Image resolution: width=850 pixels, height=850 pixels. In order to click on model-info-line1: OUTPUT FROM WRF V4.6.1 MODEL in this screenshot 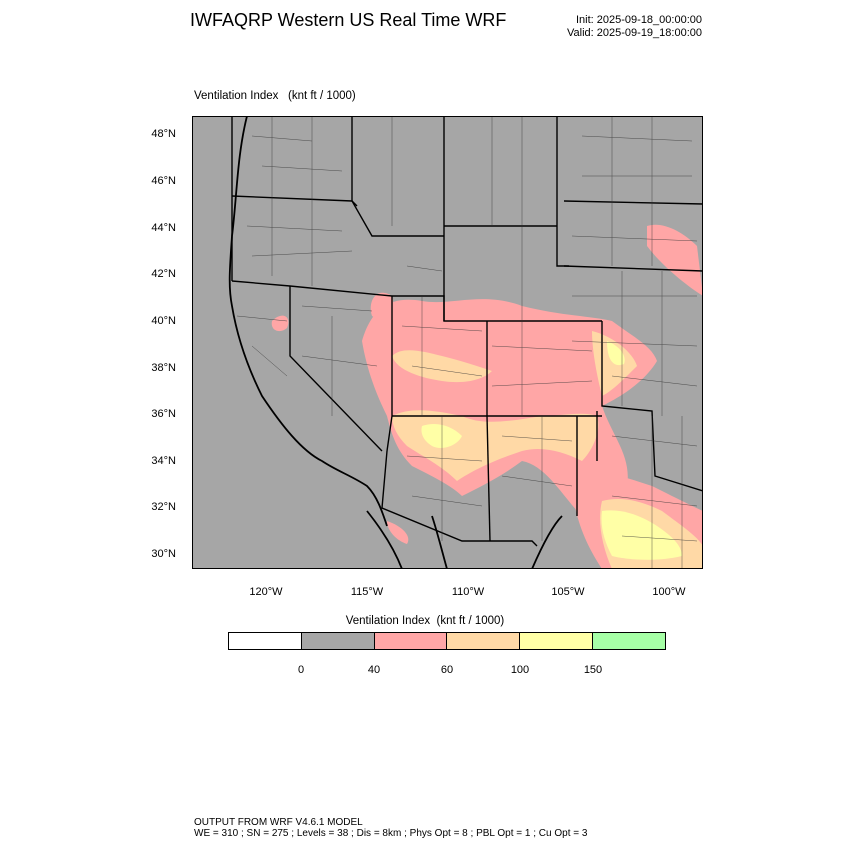, I will do `click(278, 822)`.